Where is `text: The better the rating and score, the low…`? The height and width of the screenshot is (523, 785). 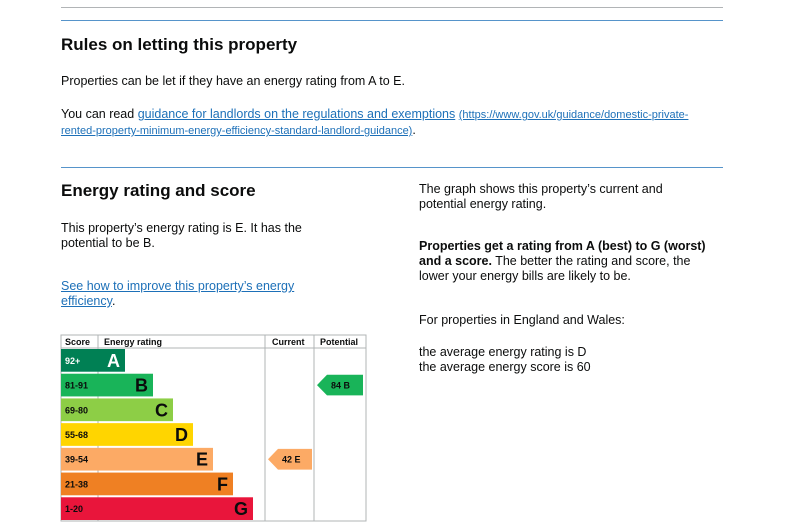
text: The better the rating and score, the low… is located at coordinates (555, 268).